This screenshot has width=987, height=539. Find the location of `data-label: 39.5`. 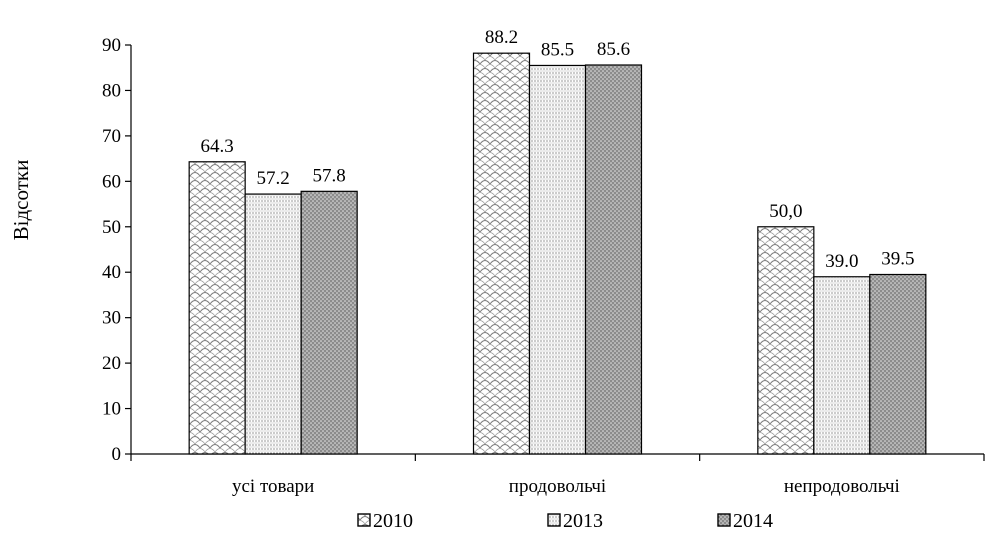

data-label: 39.5 is located at coordinates (897, 258).